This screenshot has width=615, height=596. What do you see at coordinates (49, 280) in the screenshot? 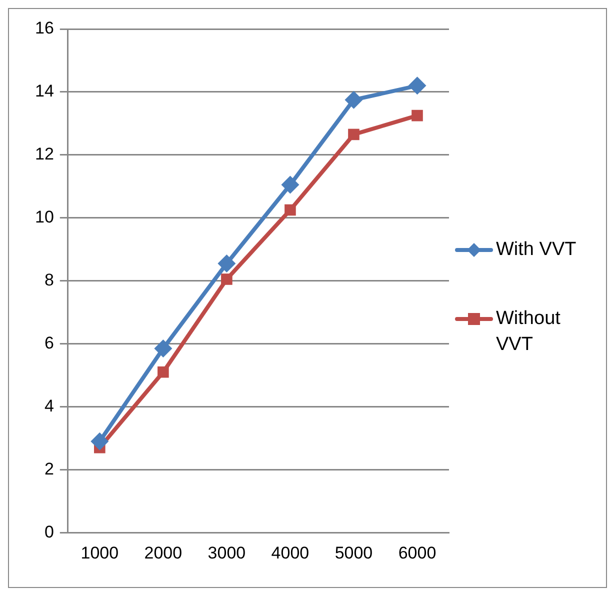
I see `y-tick-label: 8` at bounding box center [49, 280].